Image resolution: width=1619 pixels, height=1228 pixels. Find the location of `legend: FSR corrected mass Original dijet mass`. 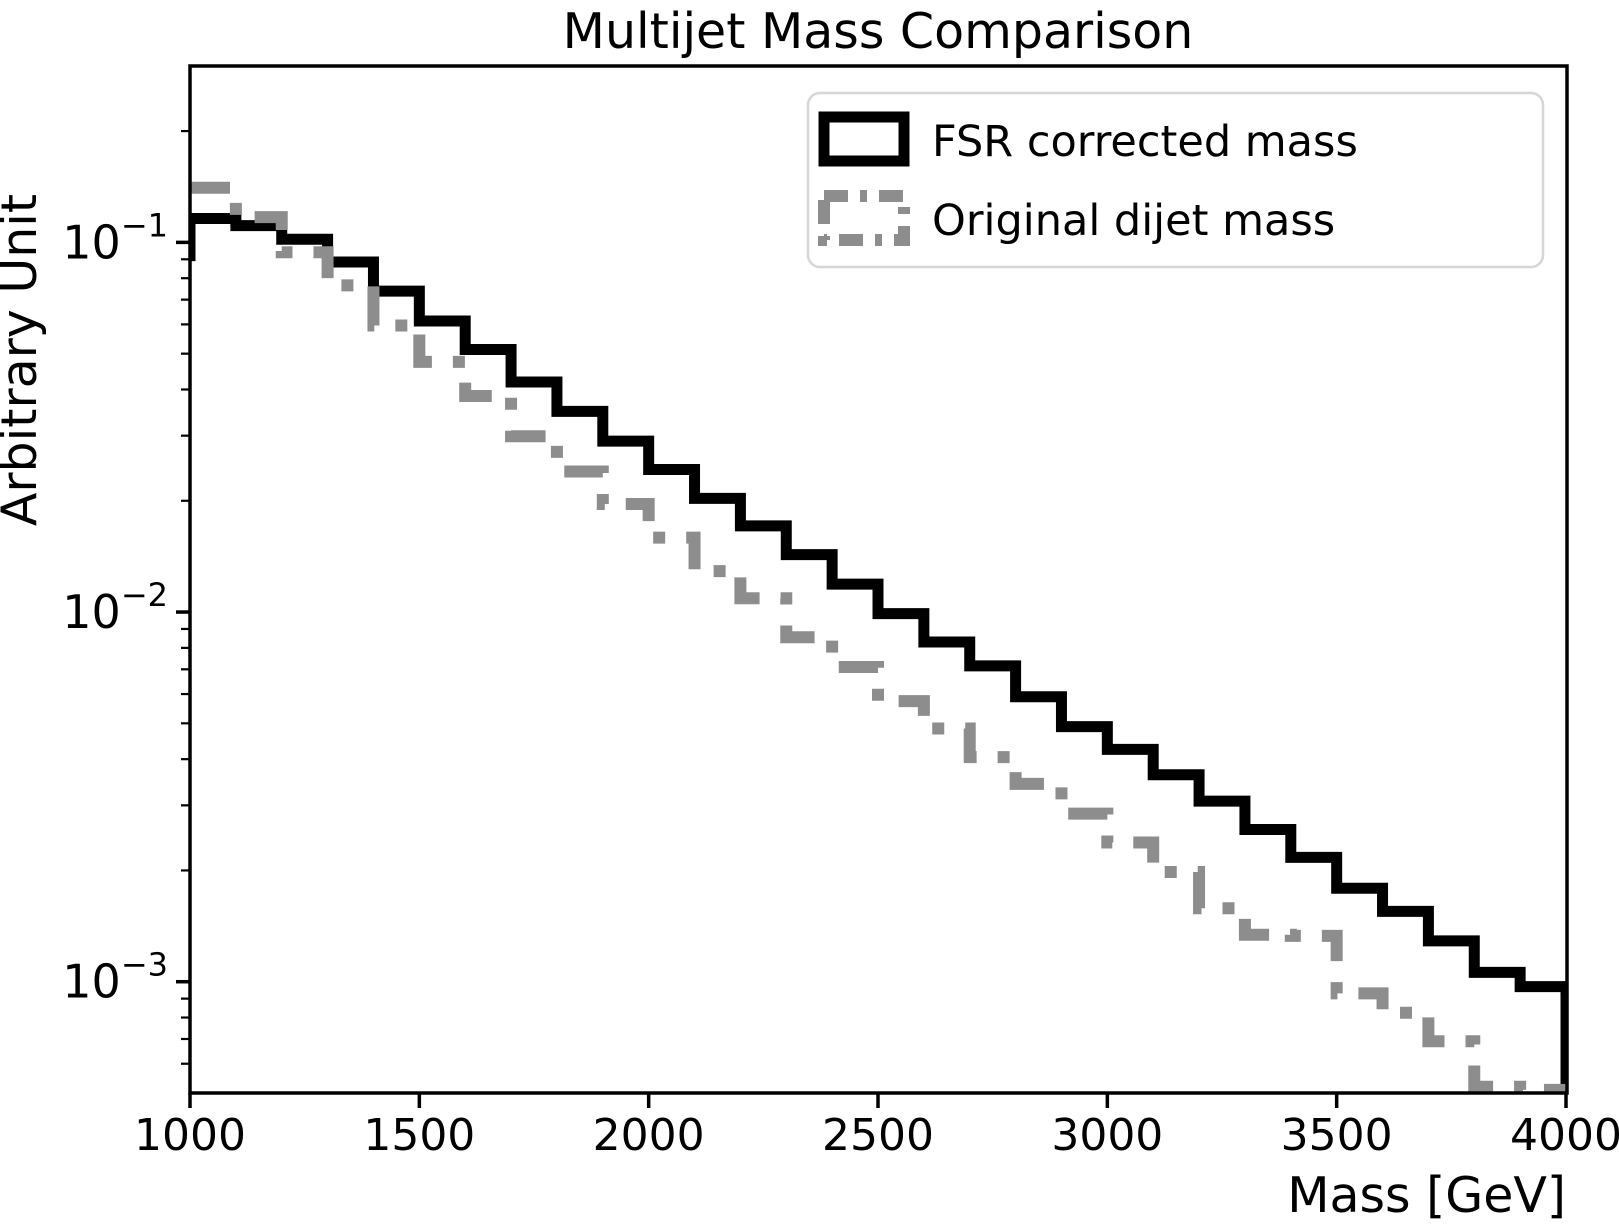

legend: FSR corrected mass Original dijet mass is located at coordinates (1175, 180).